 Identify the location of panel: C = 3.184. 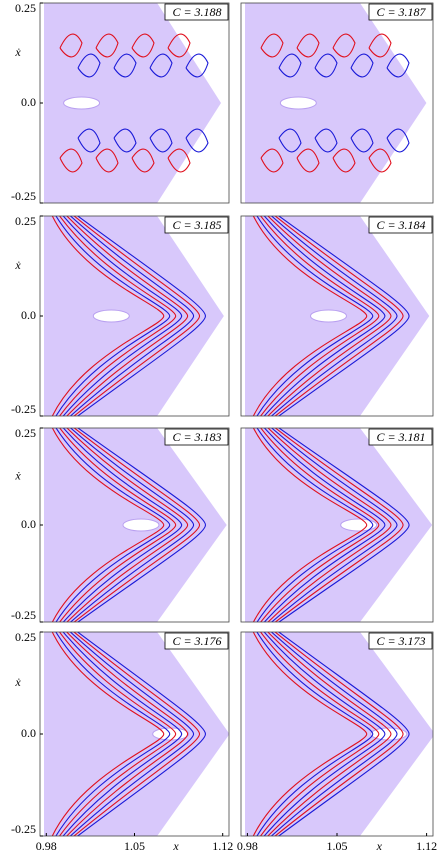
(337, 316).